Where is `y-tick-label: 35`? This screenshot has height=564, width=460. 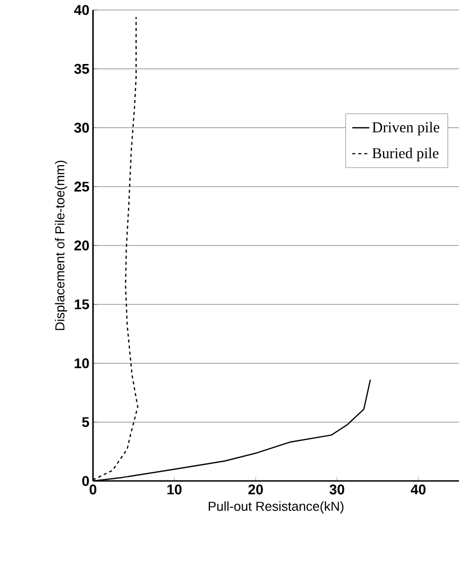
y-tick-label: 35 is located at coordinates (82, 69).